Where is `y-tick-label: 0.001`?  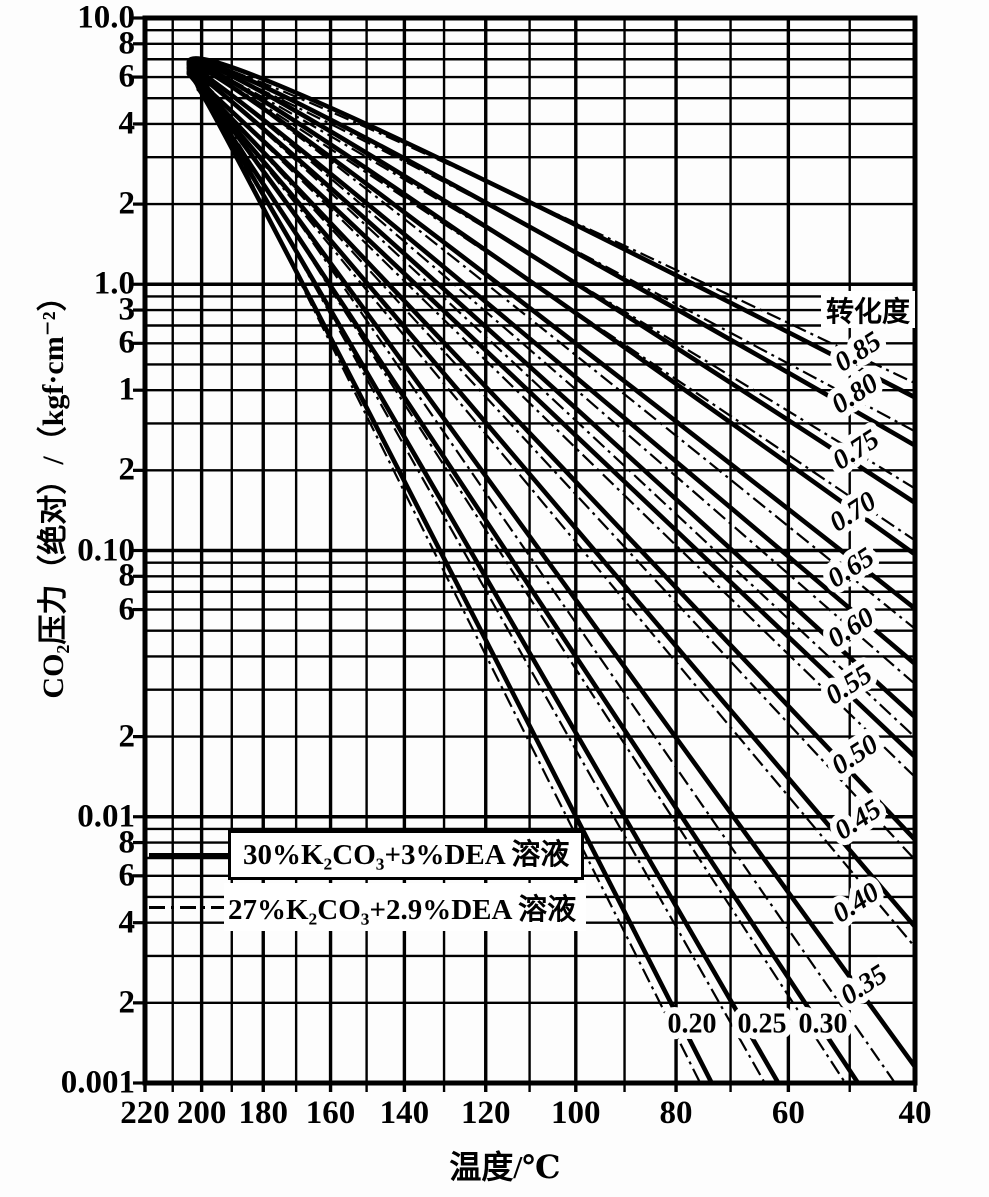 y-tick-label: 0.001 is located at coordinates (97, 1082).